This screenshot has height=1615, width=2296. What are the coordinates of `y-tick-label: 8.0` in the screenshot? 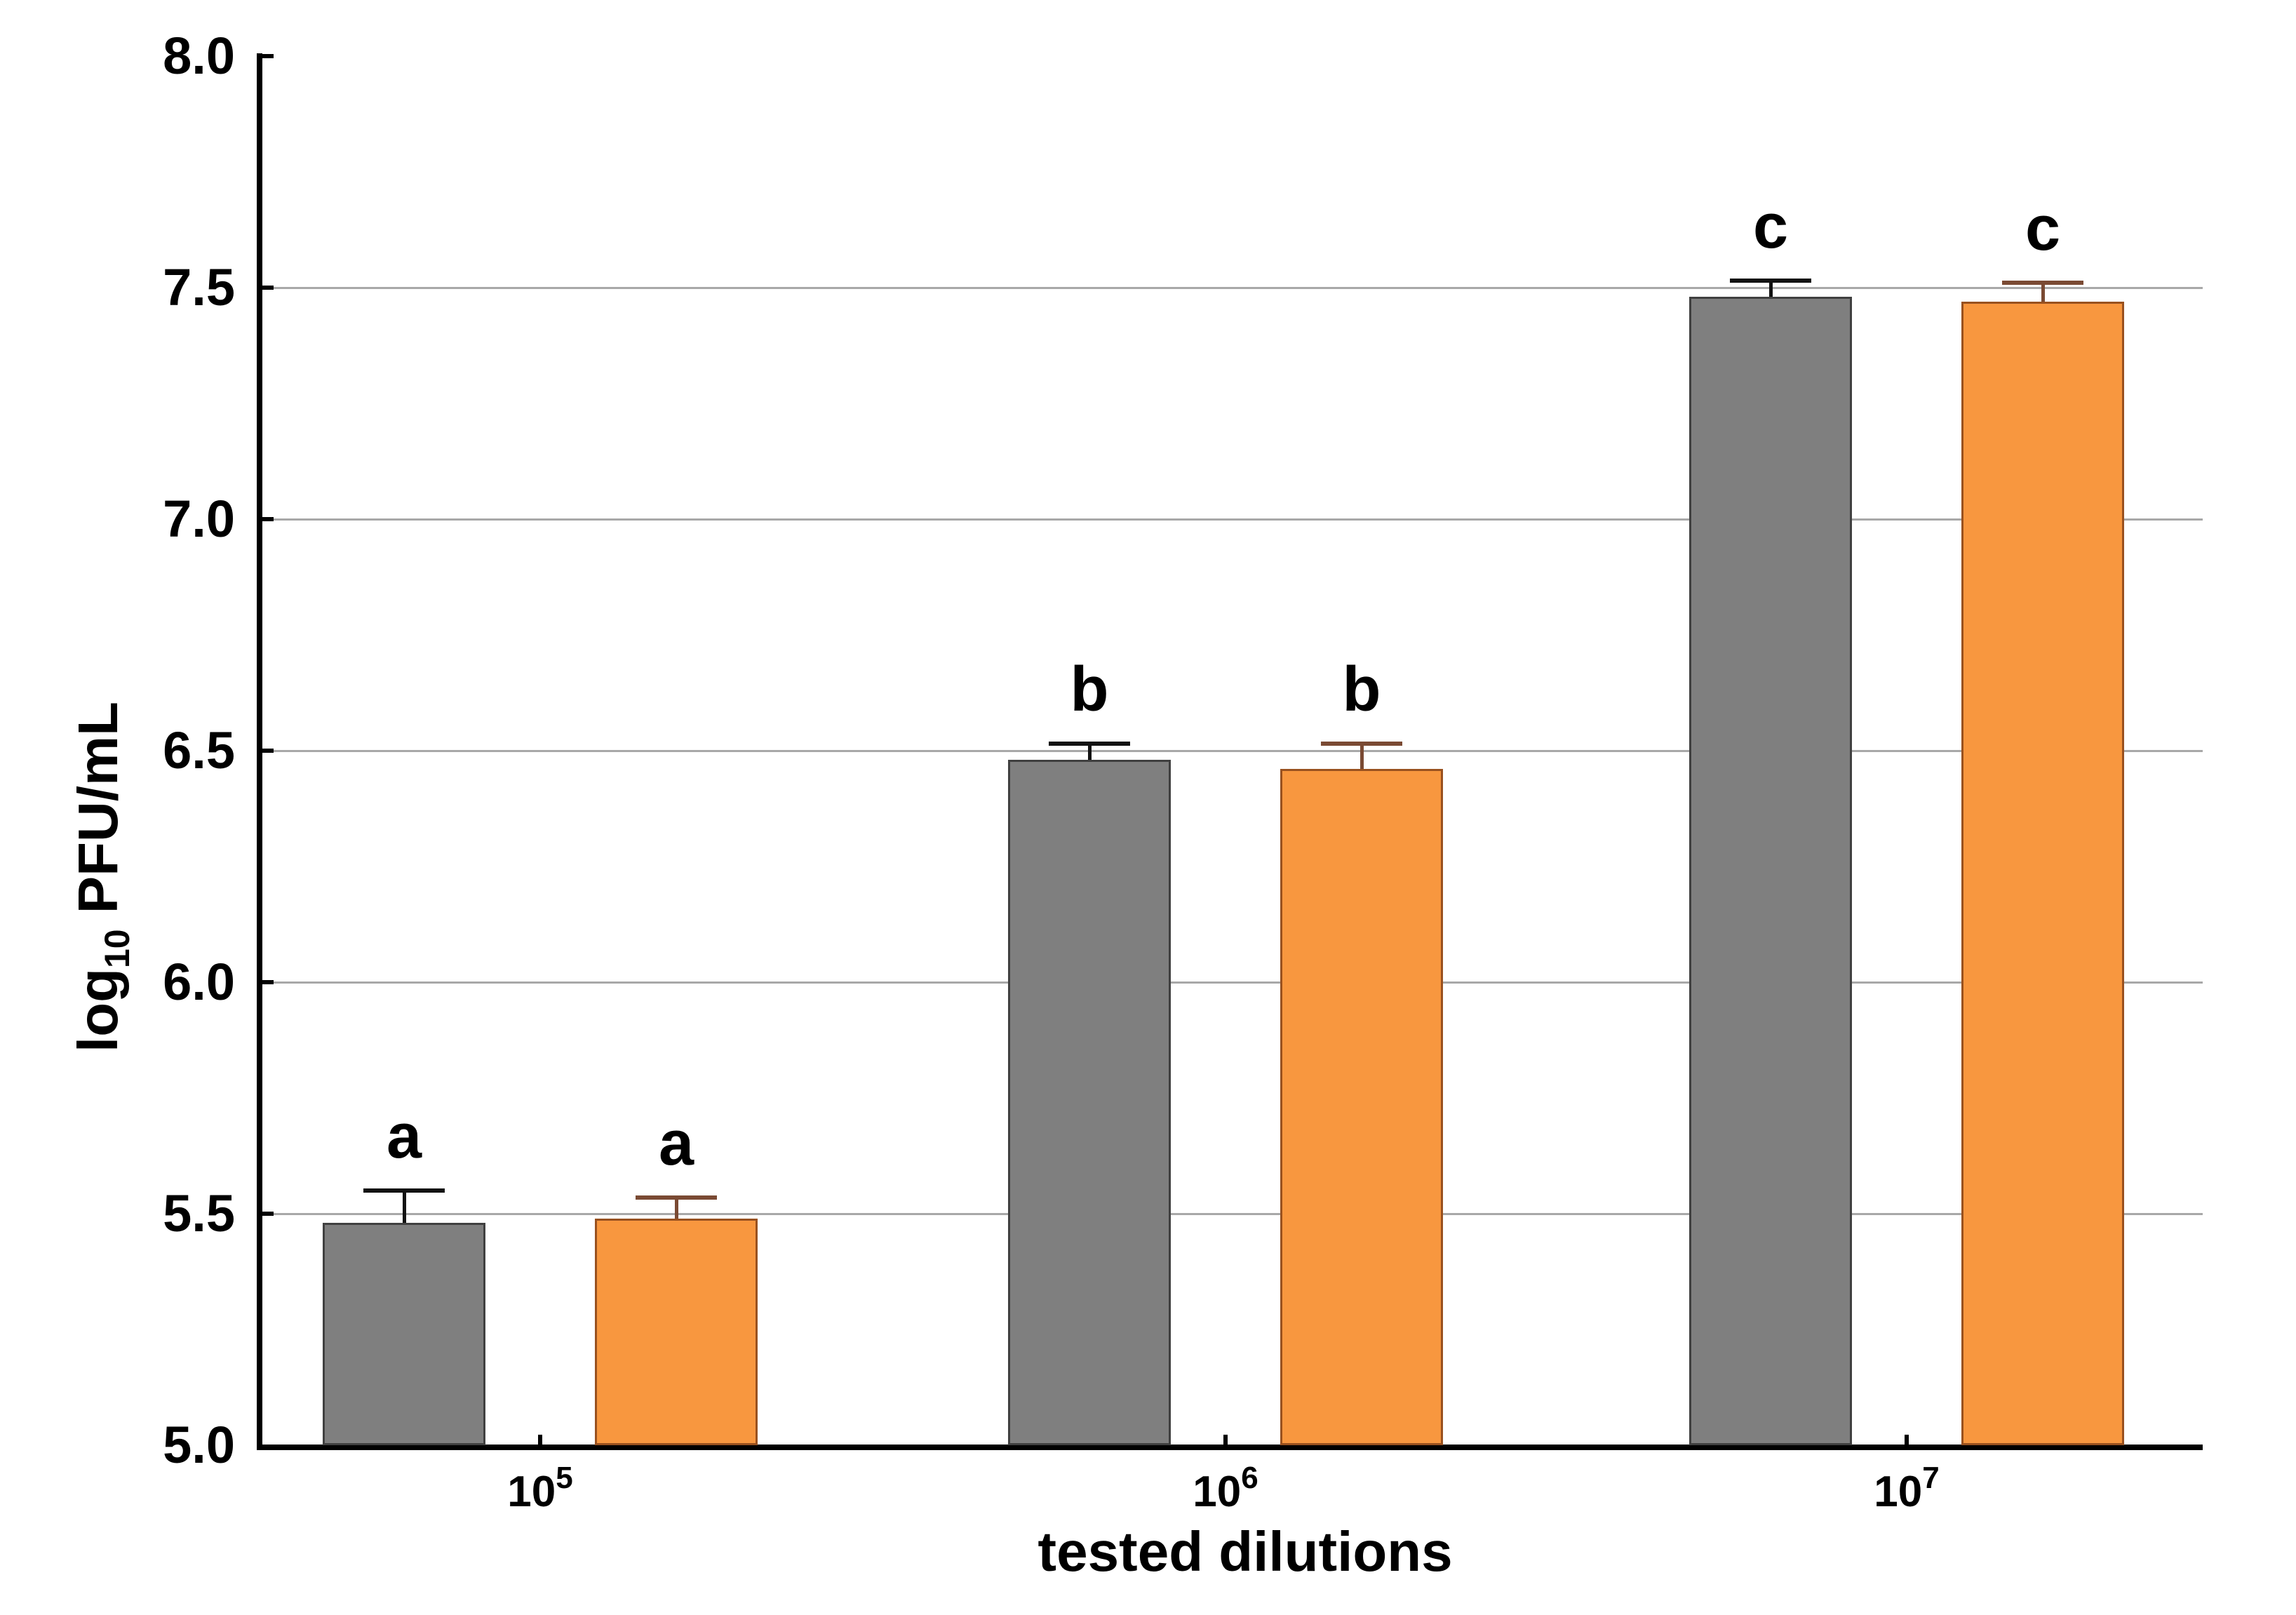 It's located at (199, 56).